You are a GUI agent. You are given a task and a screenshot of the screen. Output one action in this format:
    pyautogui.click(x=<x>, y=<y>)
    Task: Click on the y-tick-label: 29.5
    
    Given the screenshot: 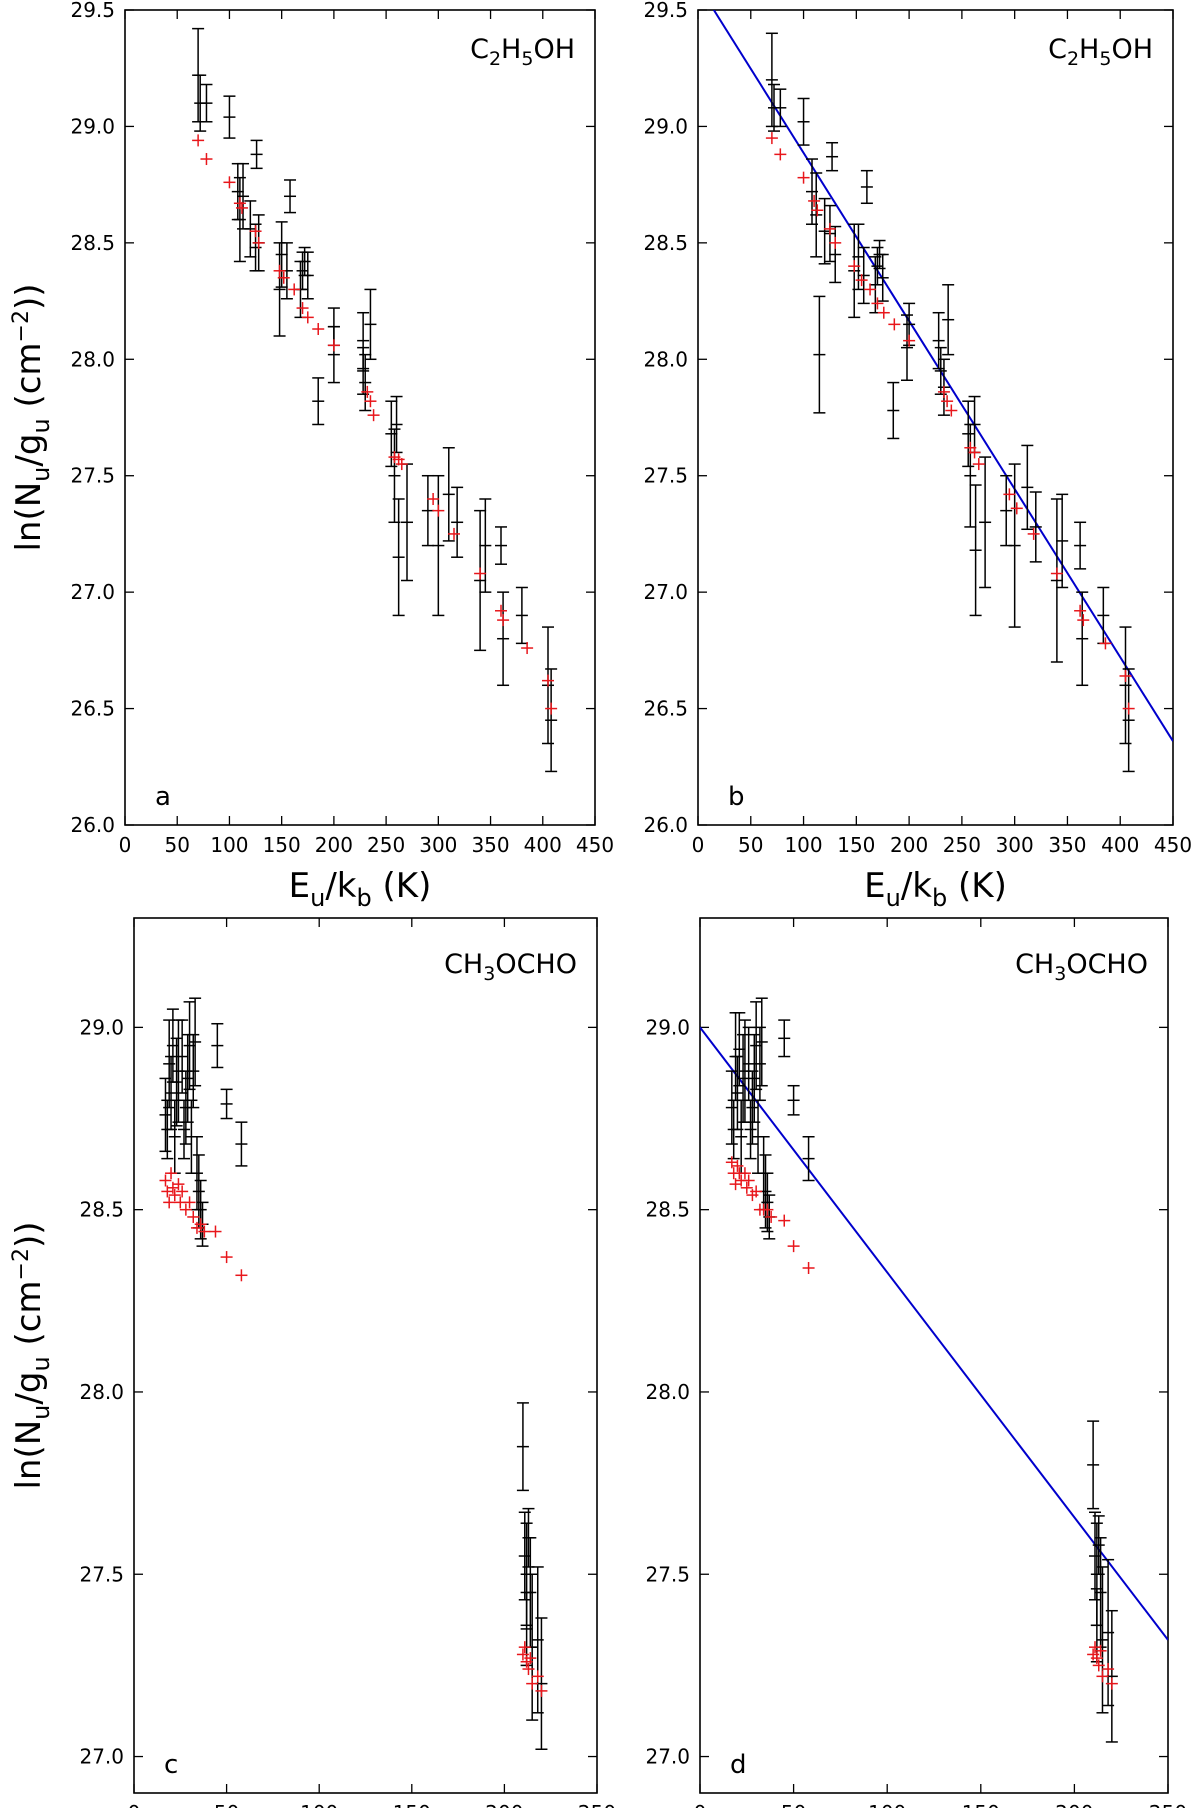 What is the action you would take?
    pyautogui.click(x=665, y=11)
    